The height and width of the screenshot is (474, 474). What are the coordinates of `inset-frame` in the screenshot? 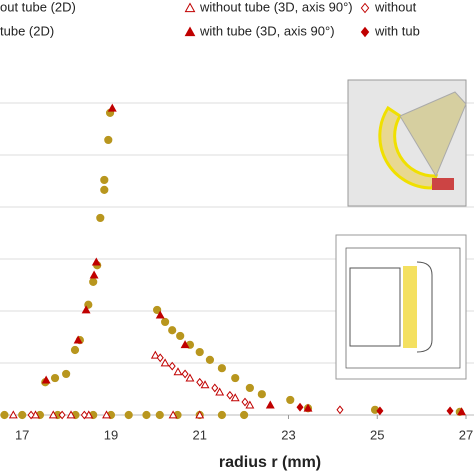 It's located at (401, 307).